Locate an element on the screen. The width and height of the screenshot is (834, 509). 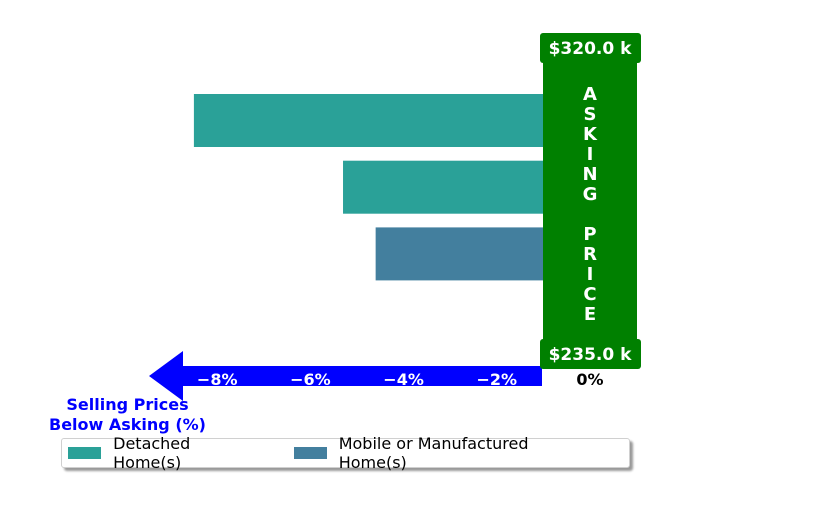
asking-price-top-label: $320.0 k is located at coordinates (591, 49).